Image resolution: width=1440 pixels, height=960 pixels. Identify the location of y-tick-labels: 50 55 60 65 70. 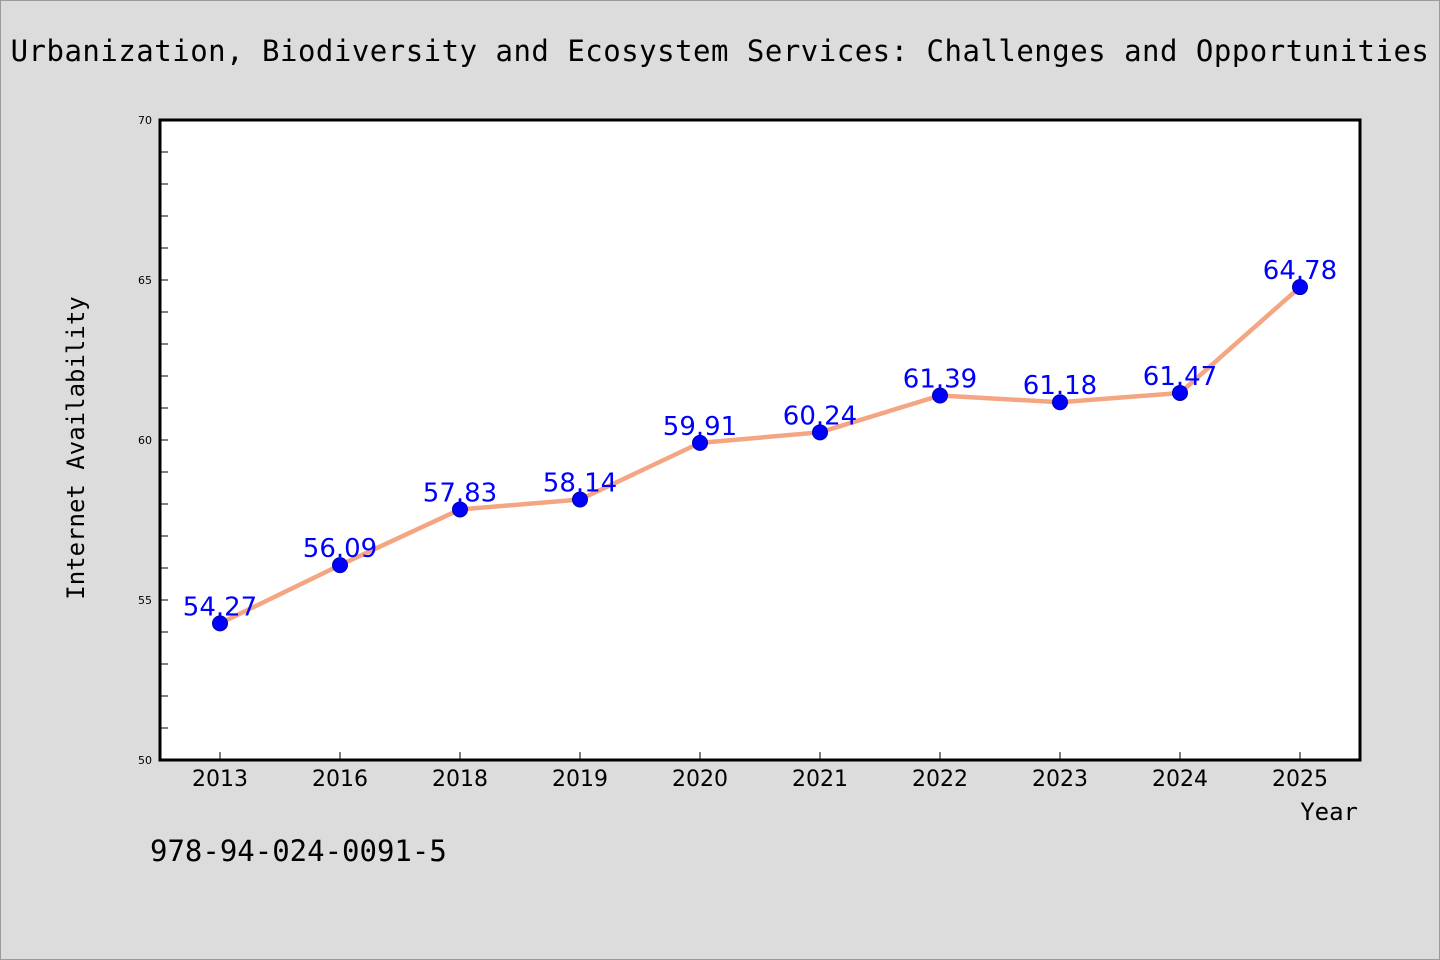
(145, 440).